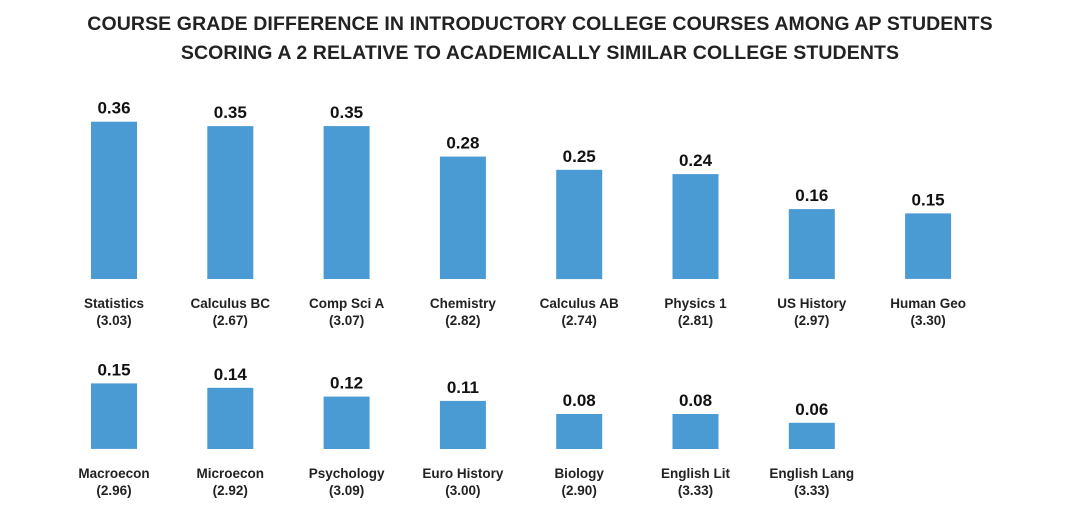 This screenshot has height=519, width=1080. I want to click on category-sublabel-euro-history: (3.00), so click(462, 490).